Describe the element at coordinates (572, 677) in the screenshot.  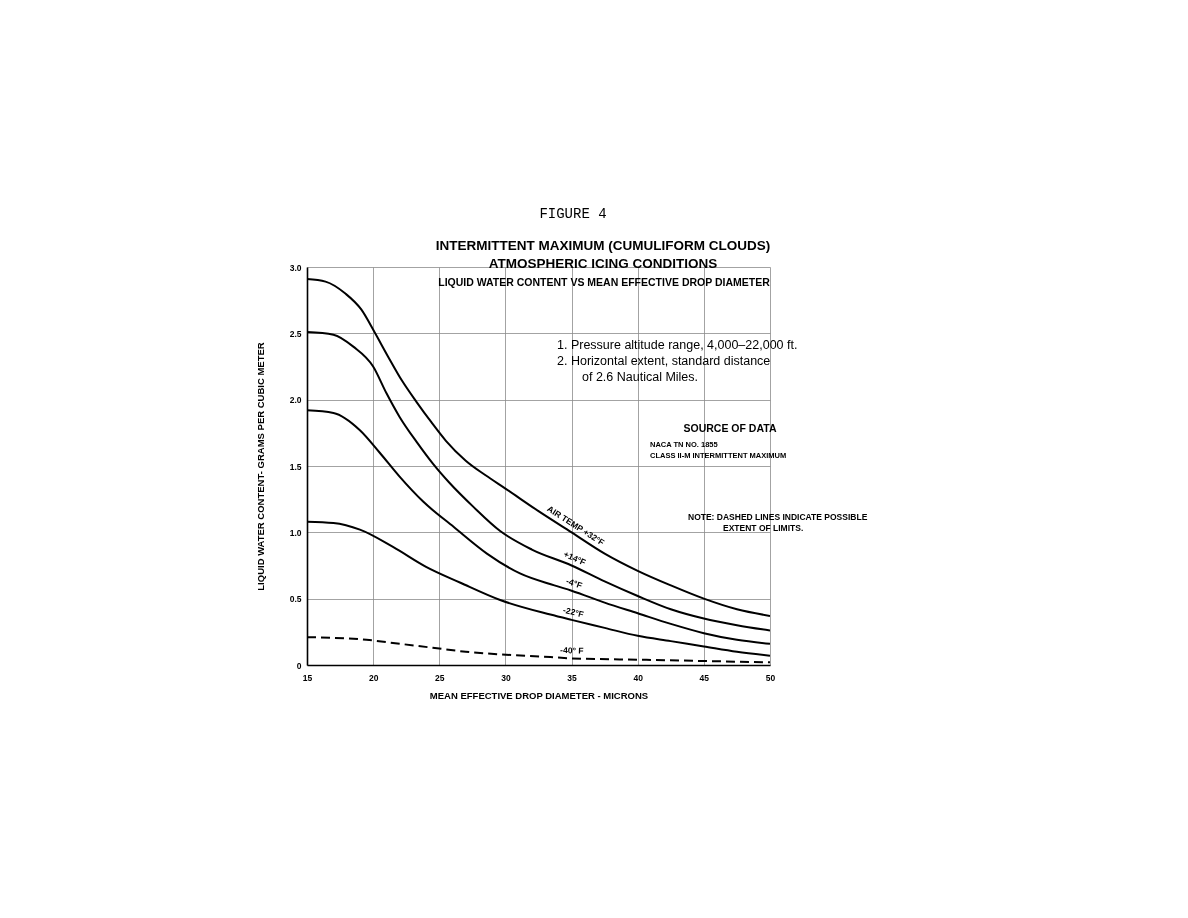
I see `x-tick-label: 35` at that location.